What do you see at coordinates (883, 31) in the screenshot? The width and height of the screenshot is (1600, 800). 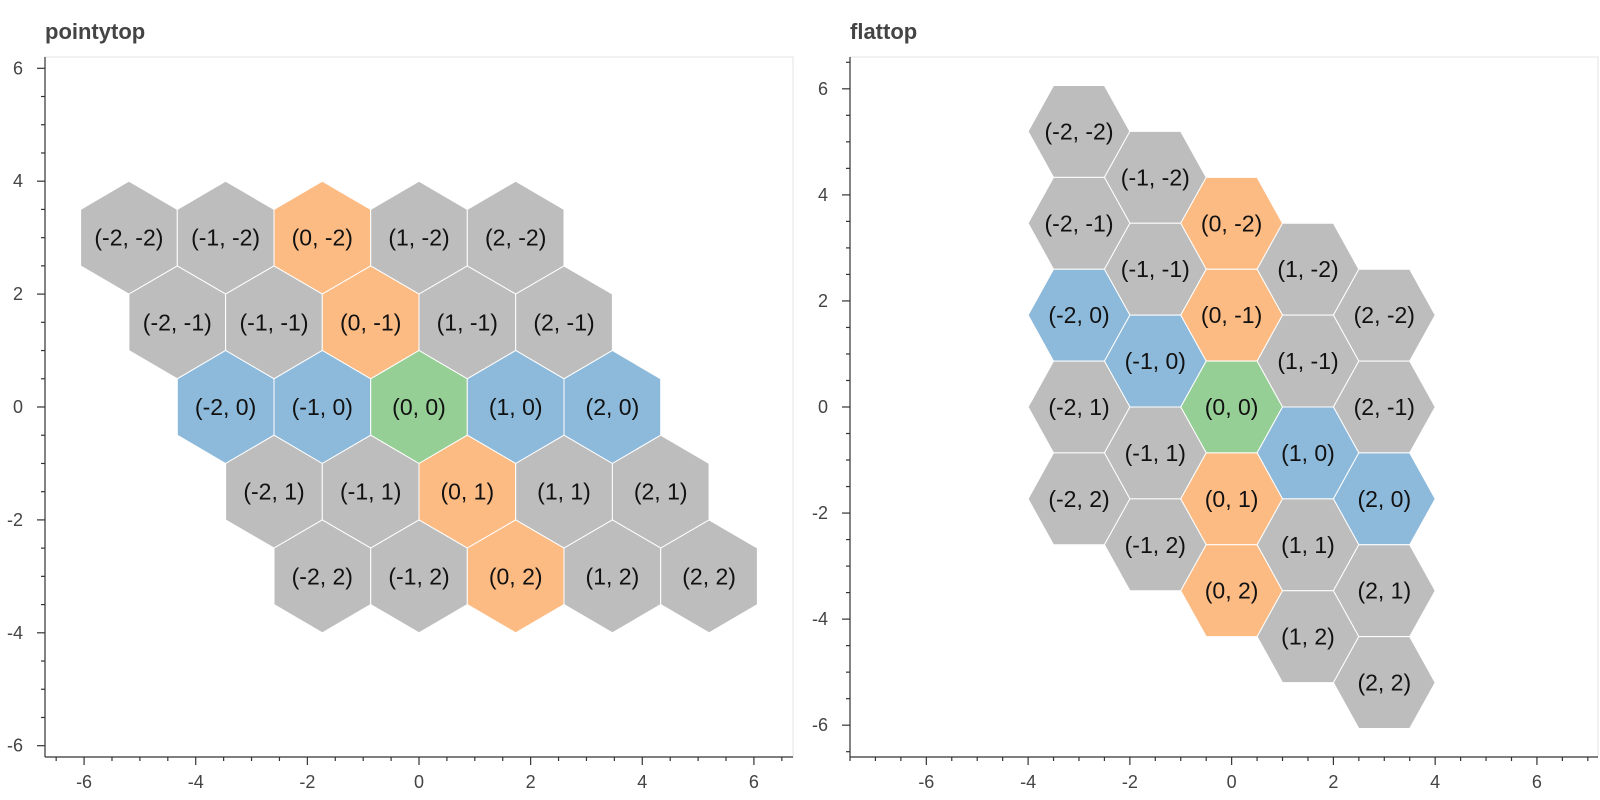 I see `panel-title: flattop` at bounding box center [883, 31].